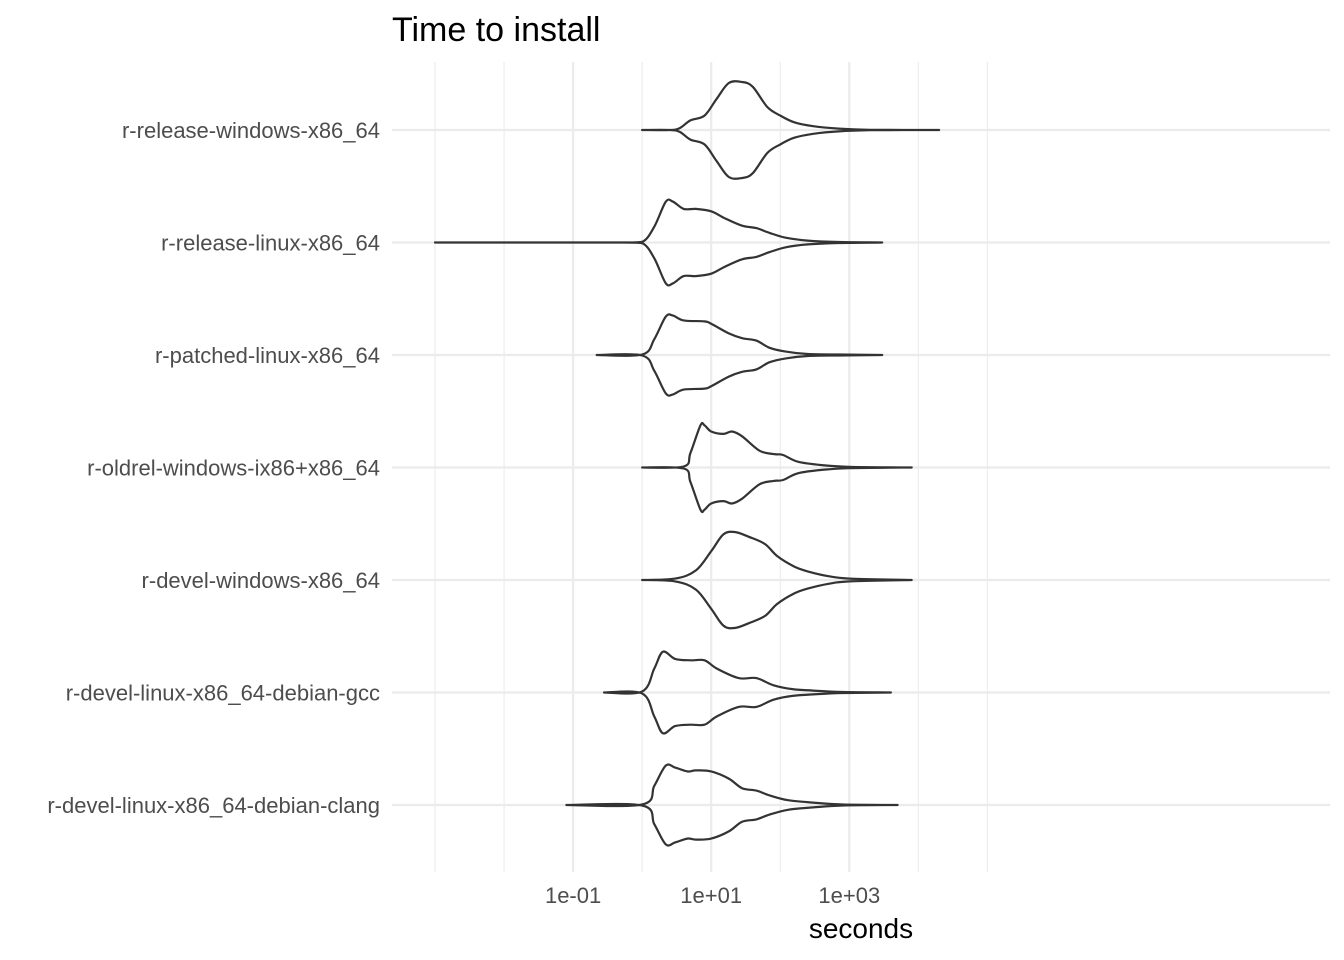 The image size is (1344, 960). Describe the element at coordinates (233, 468) in the screenshot. I see `y-tick-label: r-oldrel-windows-ix86+x86_64` at that location.